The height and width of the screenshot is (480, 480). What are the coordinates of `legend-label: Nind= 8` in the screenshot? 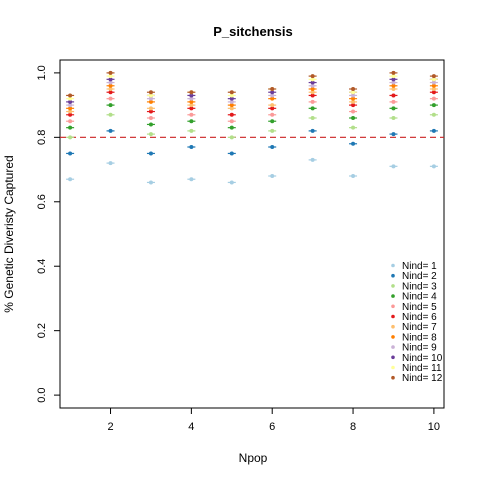 It's located at (419, 337).